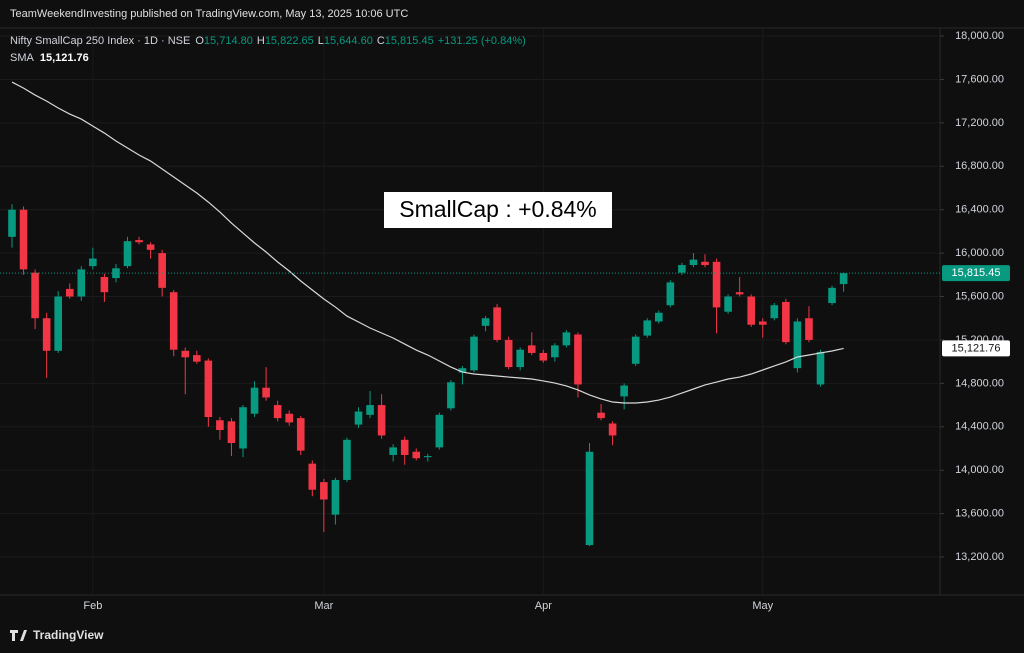 Image resolution: width=1024 pixels, height=653 pixels. What do you see at coordinates (381, 41) in the screenshot?
I see `ohlc-key: C` at bounding box center [381, 41].